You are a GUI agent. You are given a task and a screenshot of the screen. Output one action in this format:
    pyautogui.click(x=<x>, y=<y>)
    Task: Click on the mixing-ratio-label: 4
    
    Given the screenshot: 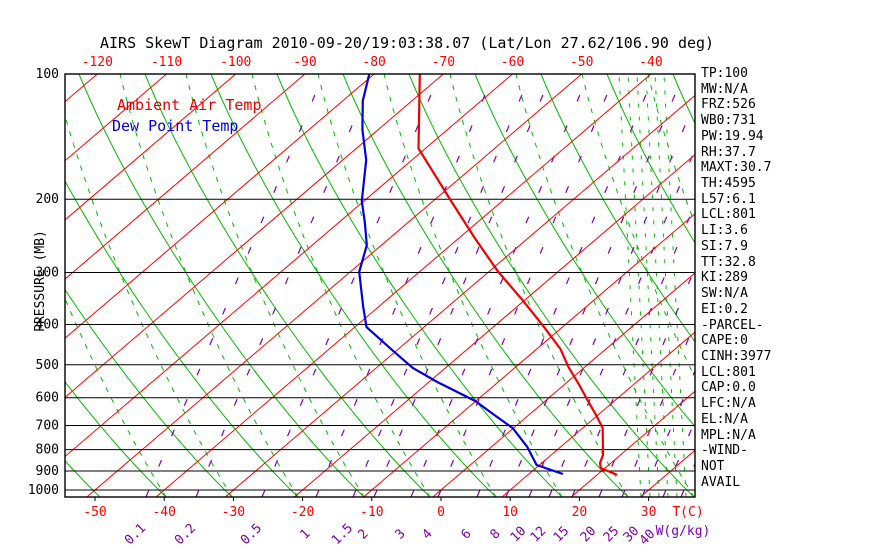 What is the action you would take?
    pyautogui.click(x=427, y=534)
    